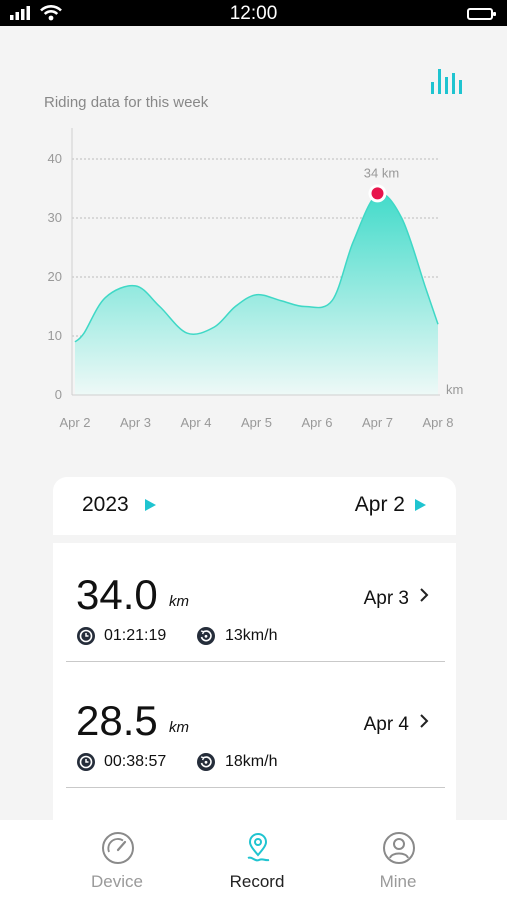 The height and width of the screenshot is (900, 507). Describe the element at coordinates (377, 422) in the screenshot. I see `x-tick-label: Apr 7` at that location.